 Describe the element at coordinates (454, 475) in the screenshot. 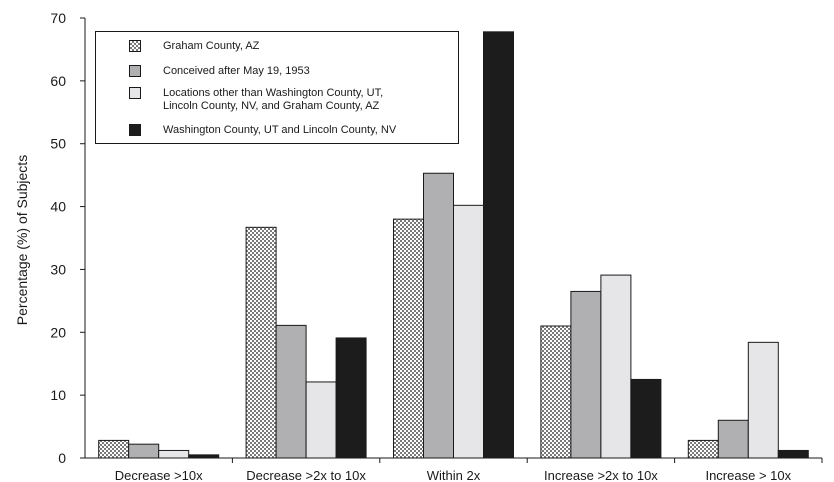

I see `x-tick-label: Within 2x` at that location.